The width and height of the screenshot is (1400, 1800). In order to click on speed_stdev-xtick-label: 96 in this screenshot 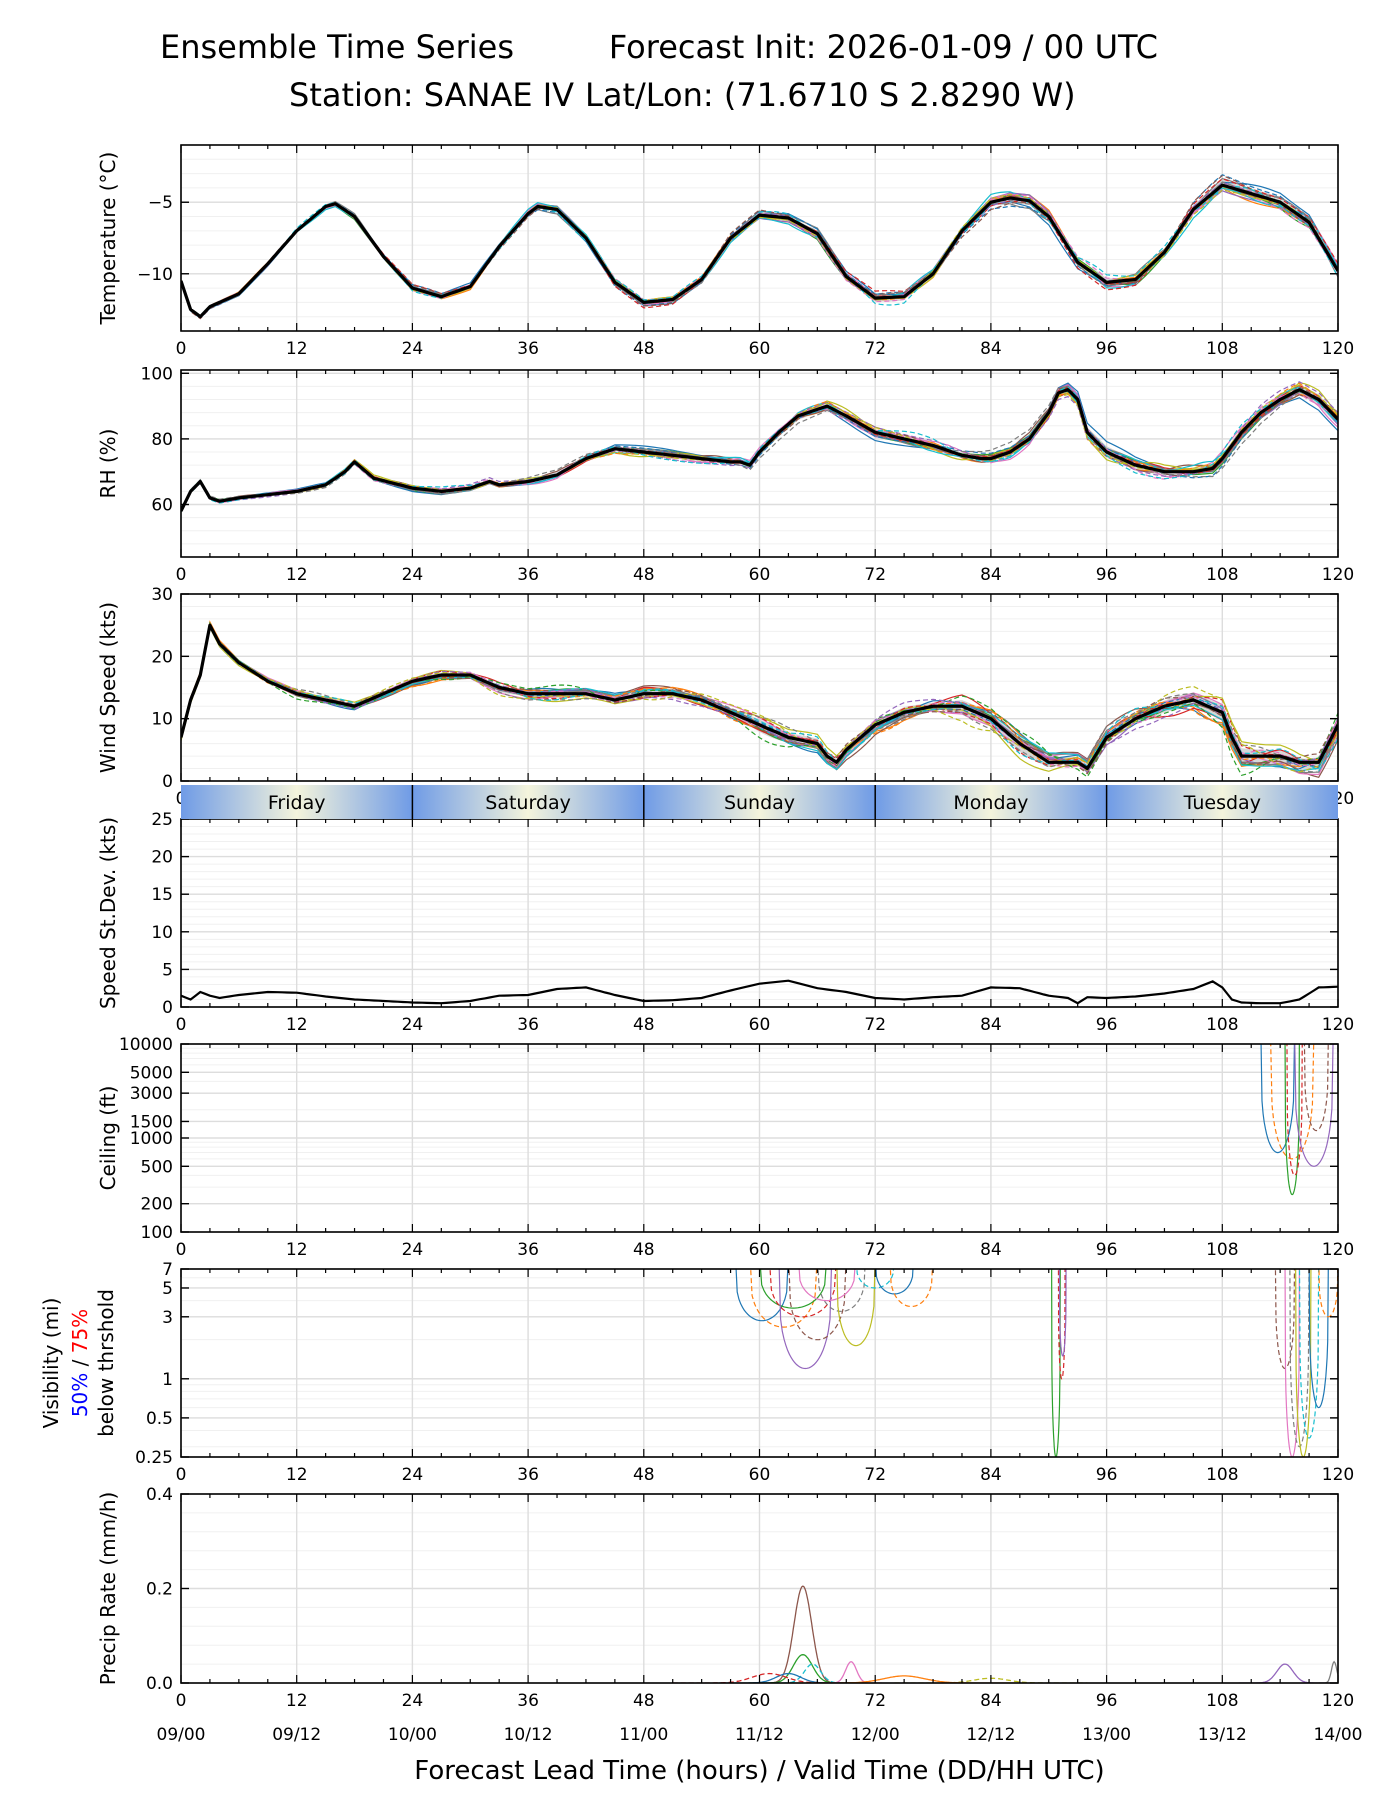, I will do `click(1107, 1025)`.